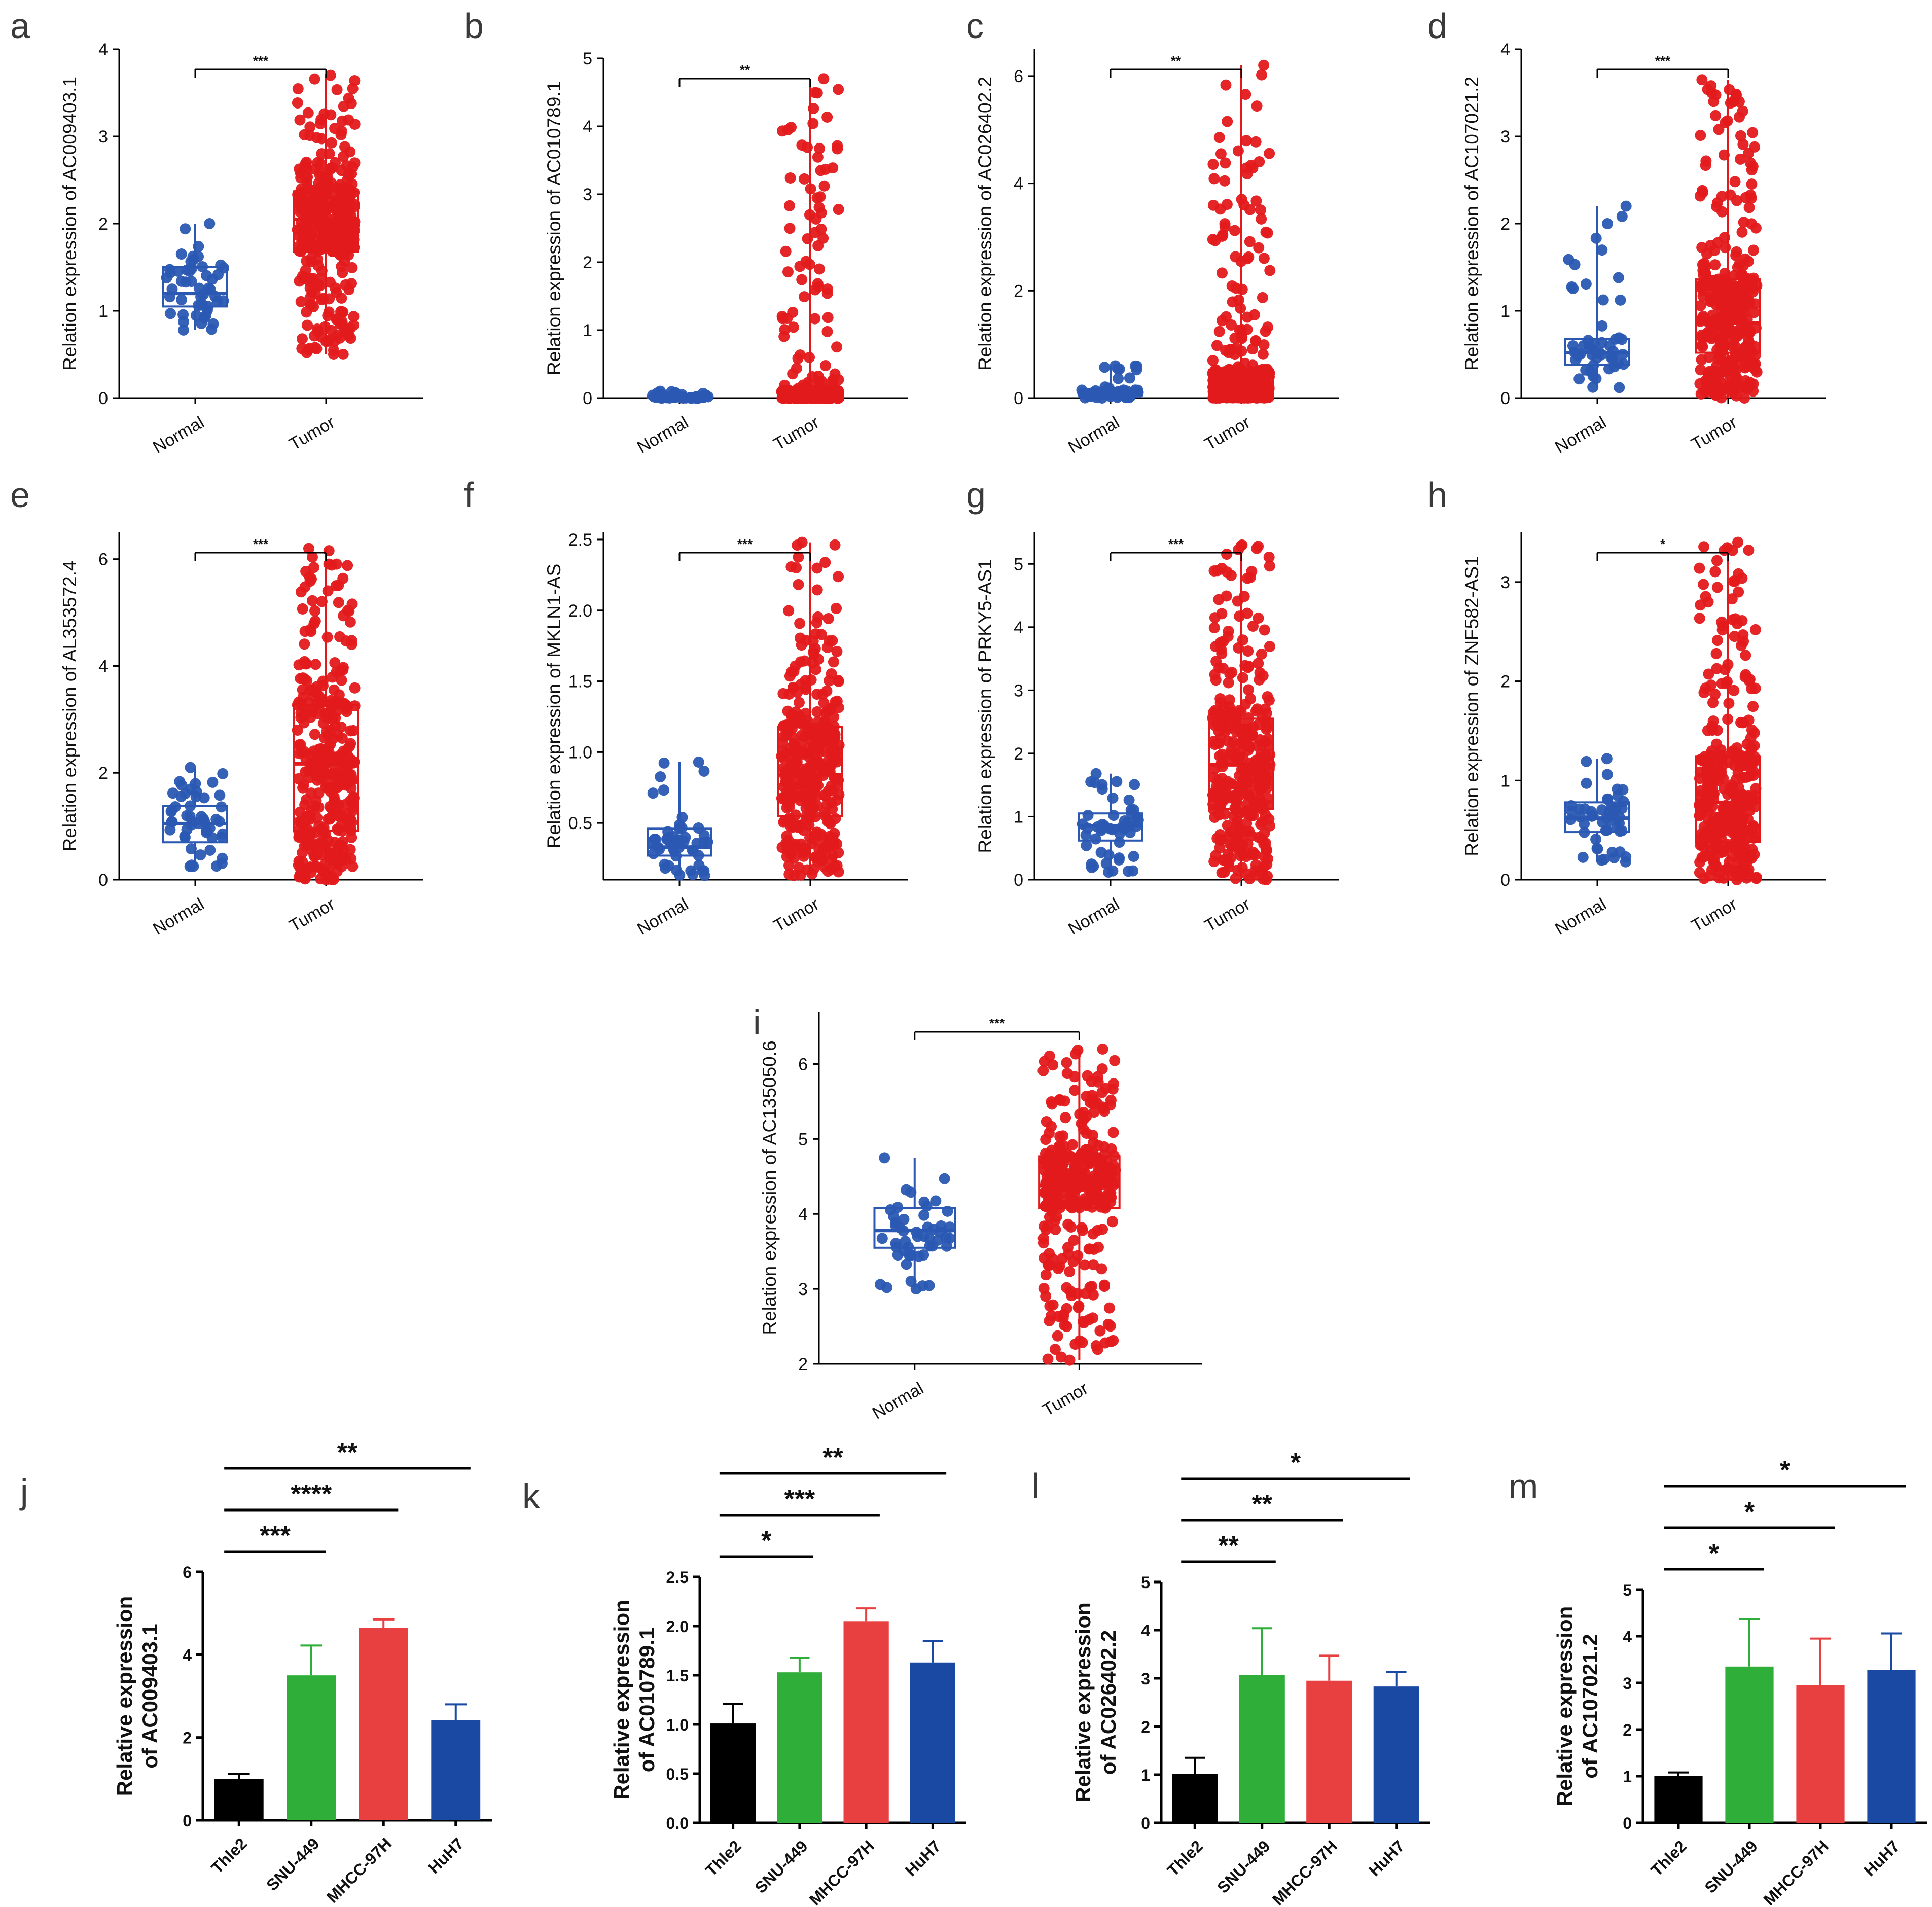 Image resolution: width=1932 pixels, height=1907 pixels. Describe the element at coordinates (799, 1499) in the screenshot. I see `comparison-label: ***` at that location.